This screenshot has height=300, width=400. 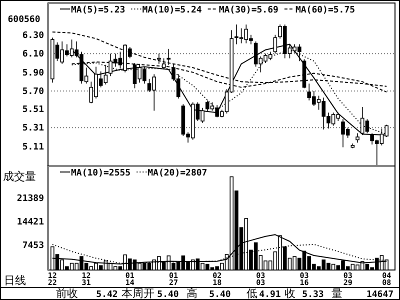 I want to click on text: 前收, so click(x=67, y=293).